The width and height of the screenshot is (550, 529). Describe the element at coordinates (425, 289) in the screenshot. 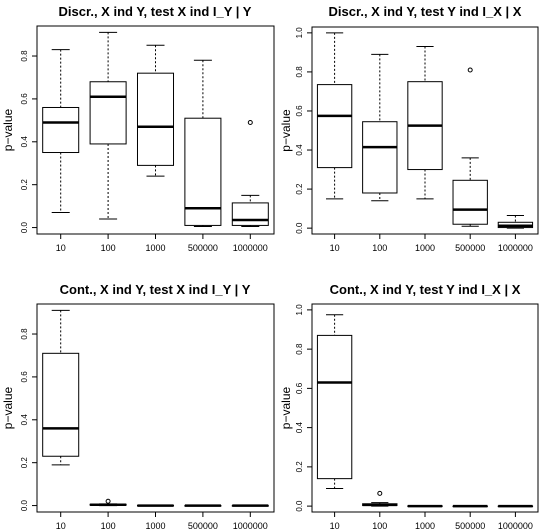

I see `panel-title: Cont., X ind Y, test Y ind I_X | X` at that location.